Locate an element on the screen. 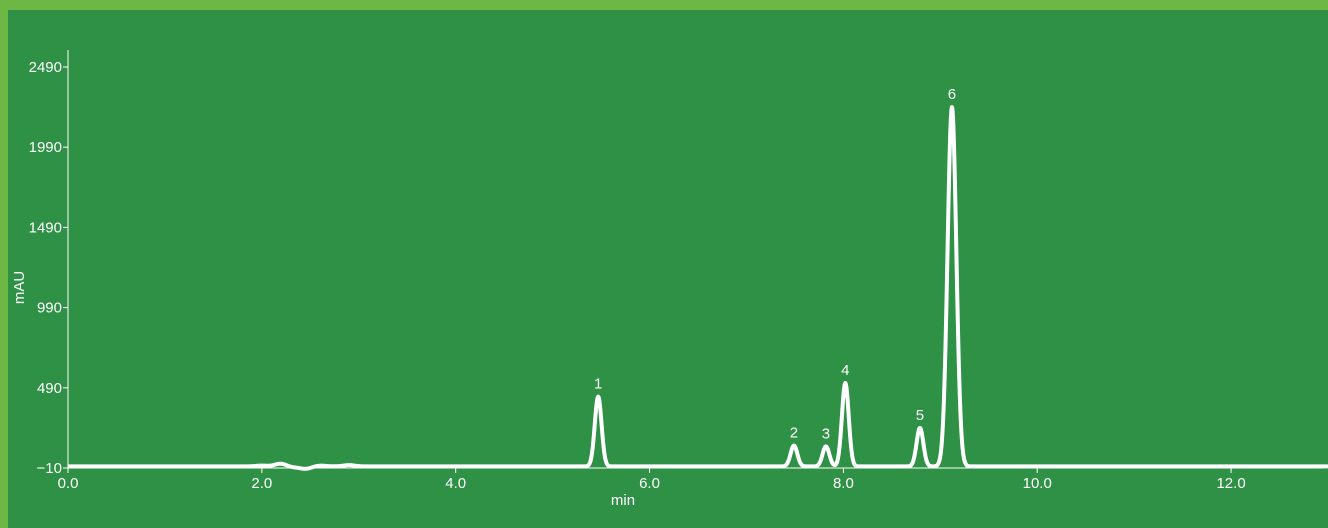 The image size is (1328, 528). x-axis-label: min is located at coordinates (623, 500).